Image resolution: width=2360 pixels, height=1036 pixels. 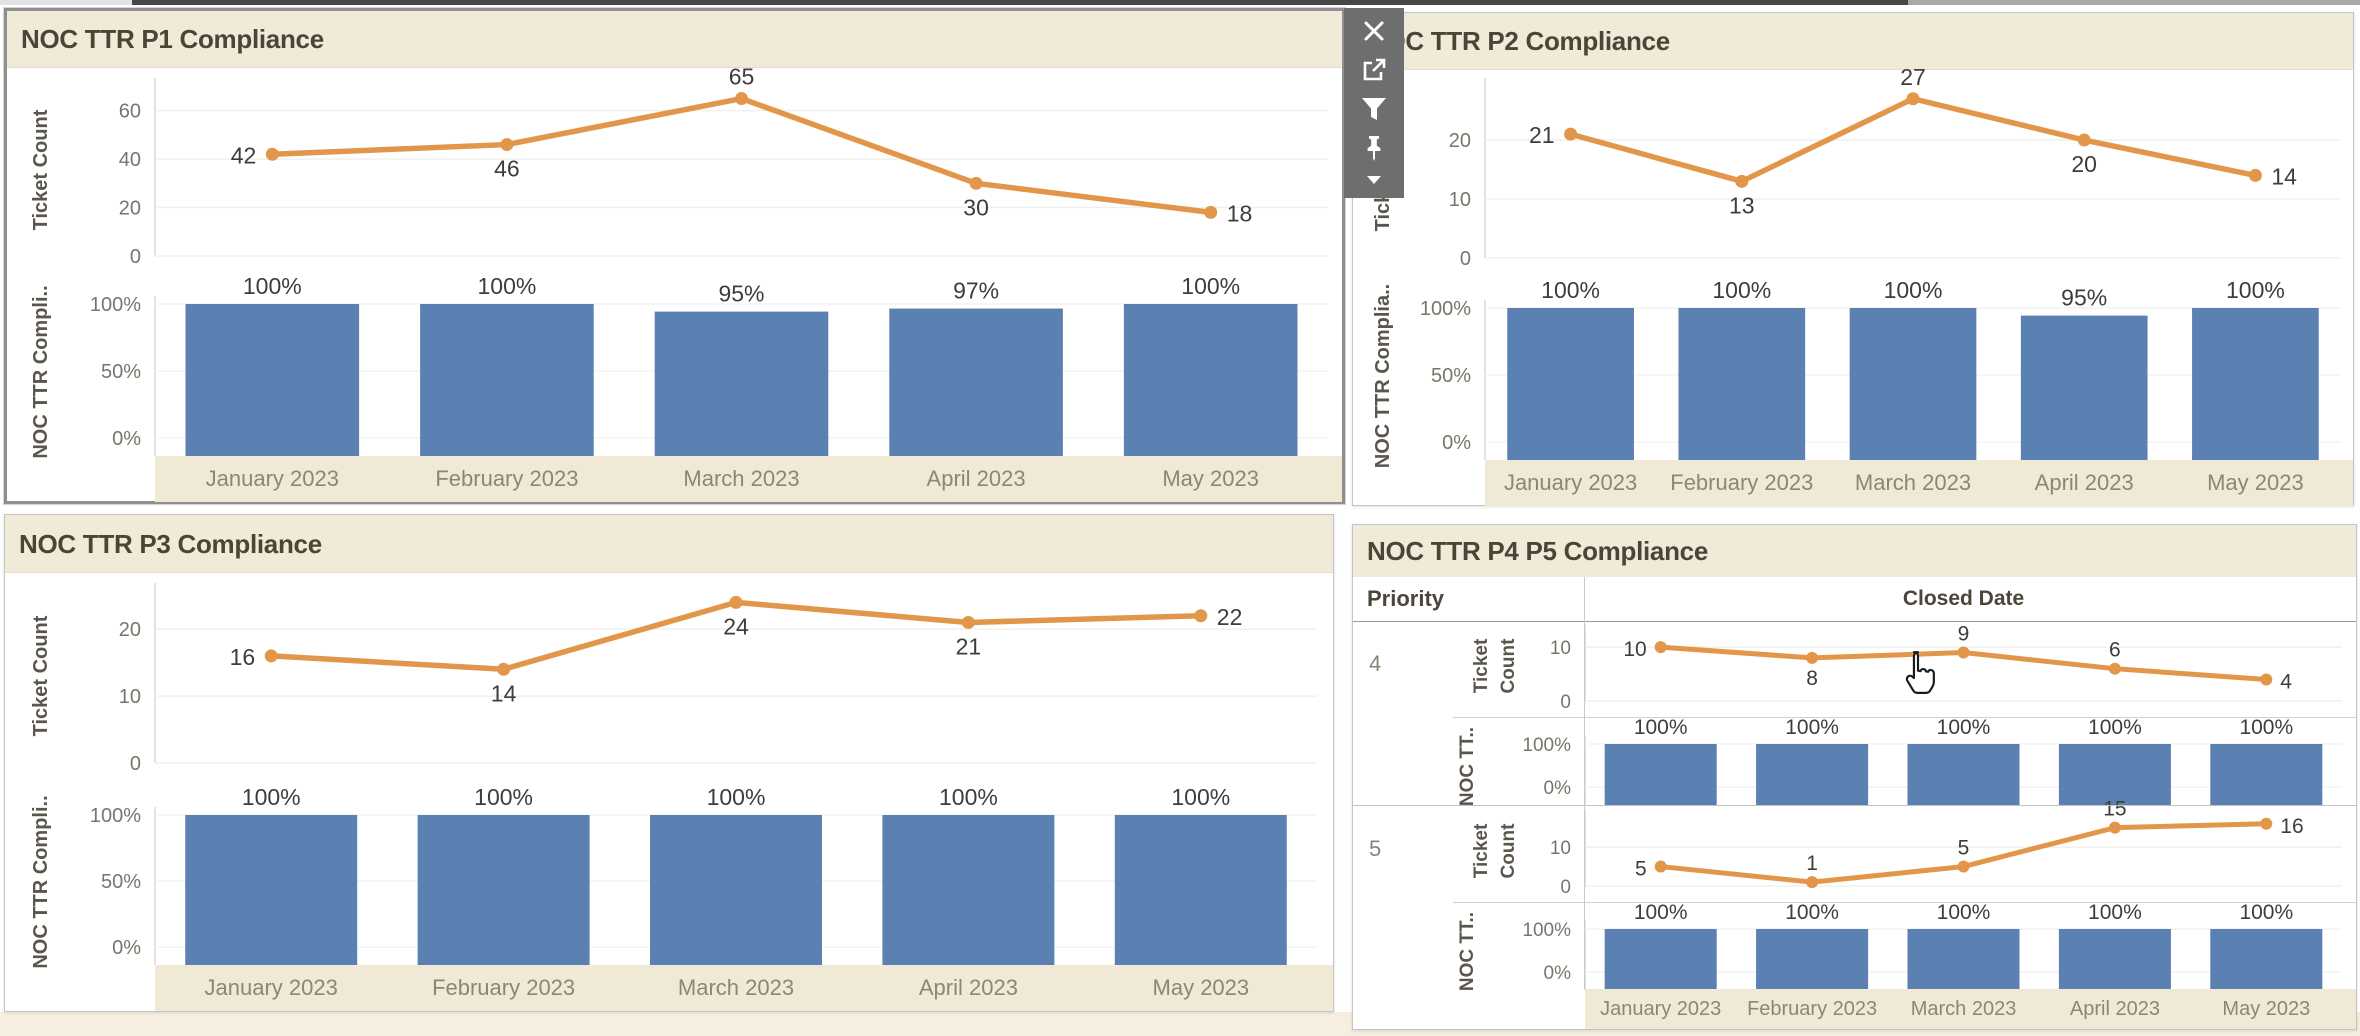 I want to click on pin-button, so click(x=1374, y=148).